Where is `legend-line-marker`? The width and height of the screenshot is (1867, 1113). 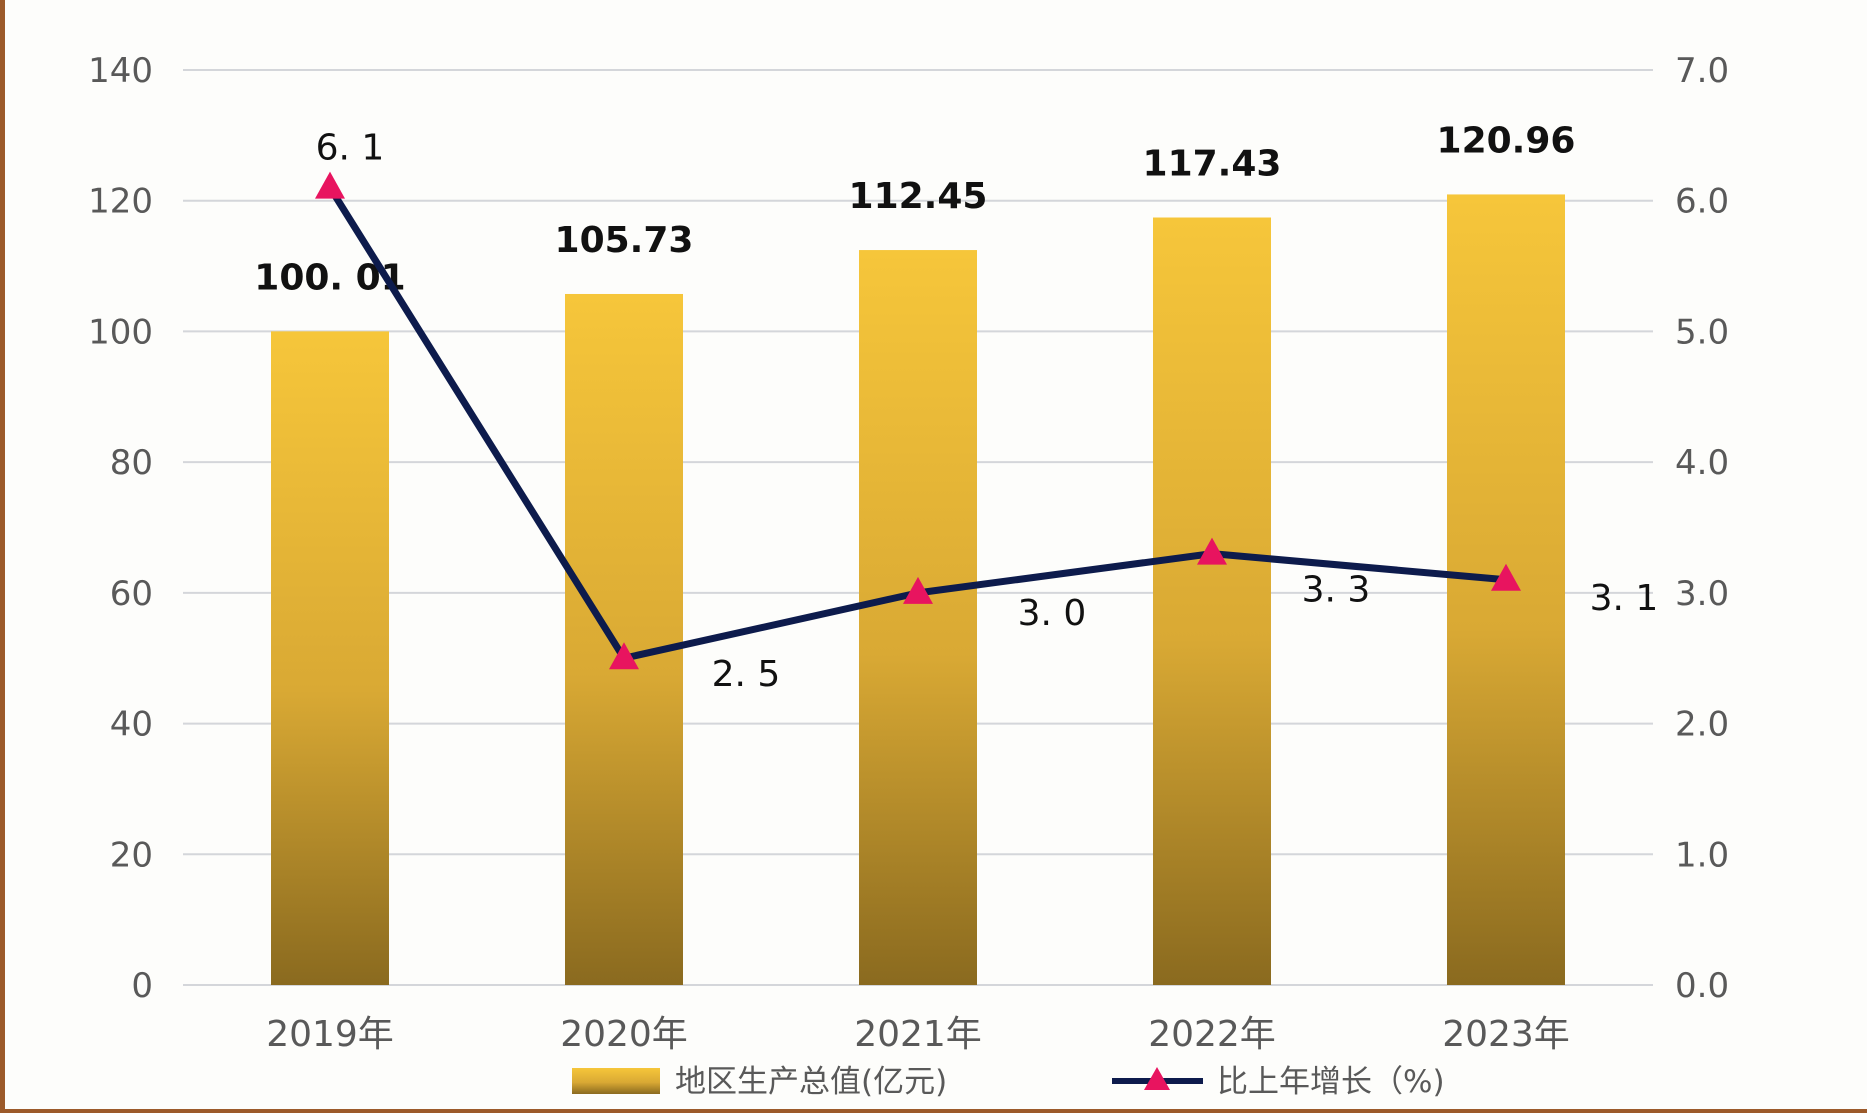 legend-line-marker is located at coordinates (1157, 1078).